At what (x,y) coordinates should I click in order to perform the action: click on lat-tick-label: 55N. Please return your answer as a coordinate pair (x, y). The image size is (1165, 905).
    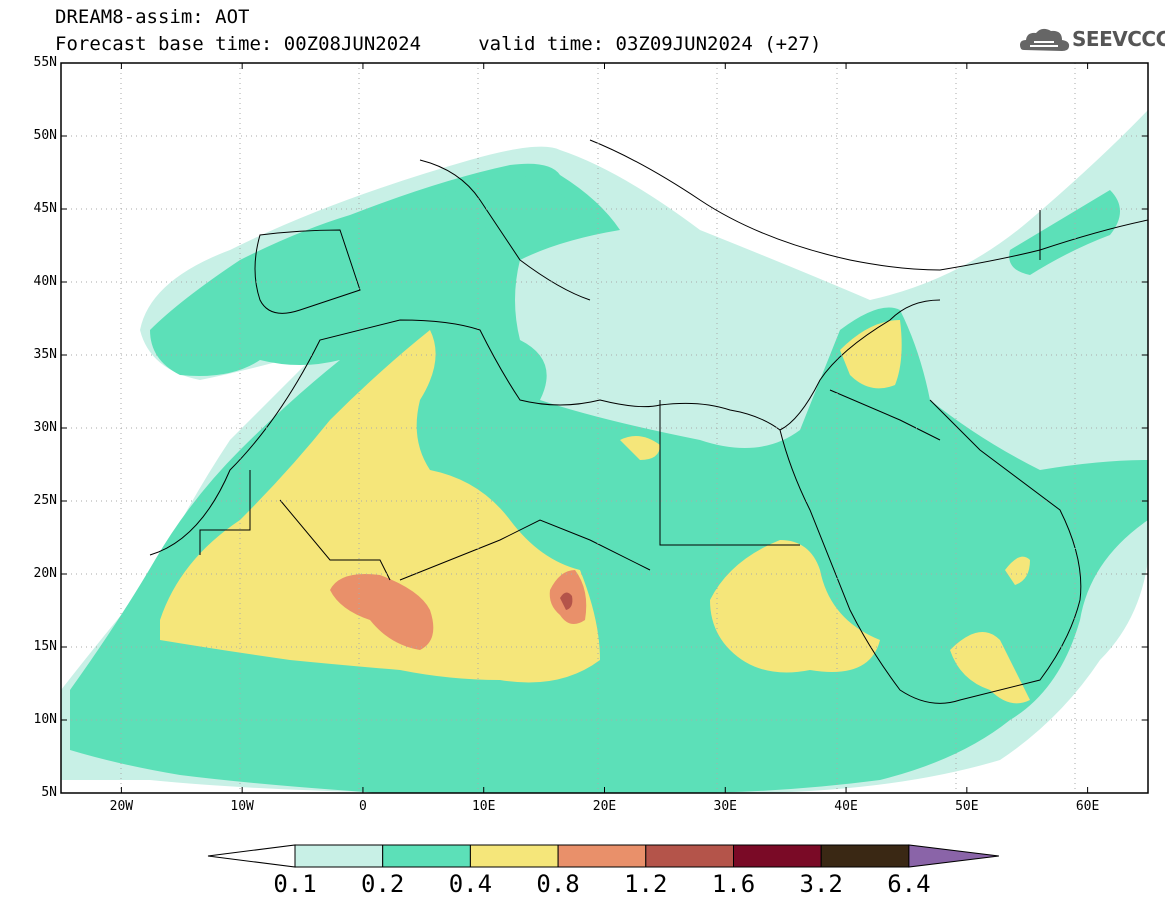
    Looking at the image, I should click on (45, 62).